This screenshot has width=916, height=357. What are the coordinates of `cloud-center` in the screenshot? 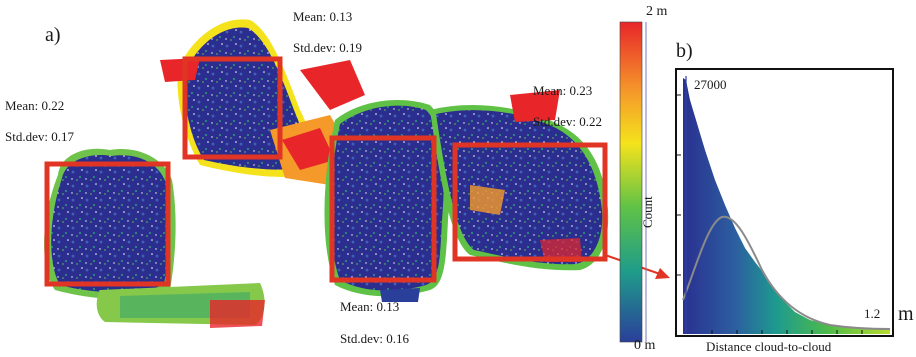 It's located at (387, 198).